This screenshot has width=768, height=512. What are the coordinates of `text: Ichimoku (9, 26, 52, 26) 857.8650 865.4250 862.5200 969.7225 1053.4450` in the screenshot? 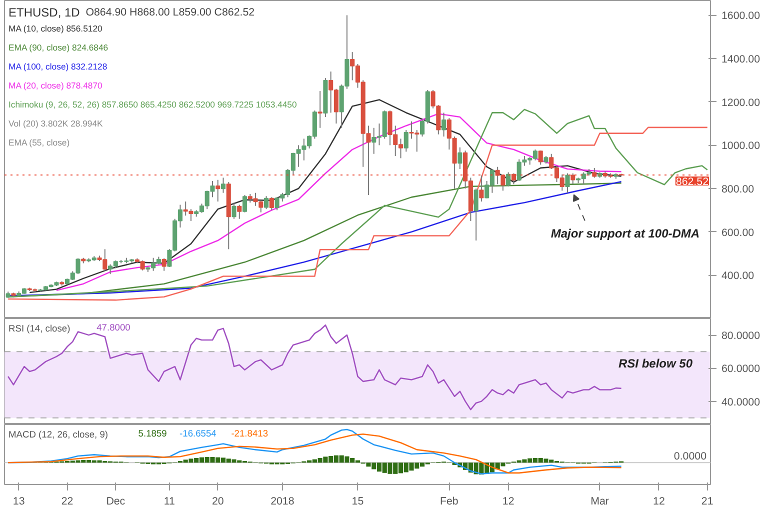 It's located at (152, 105).